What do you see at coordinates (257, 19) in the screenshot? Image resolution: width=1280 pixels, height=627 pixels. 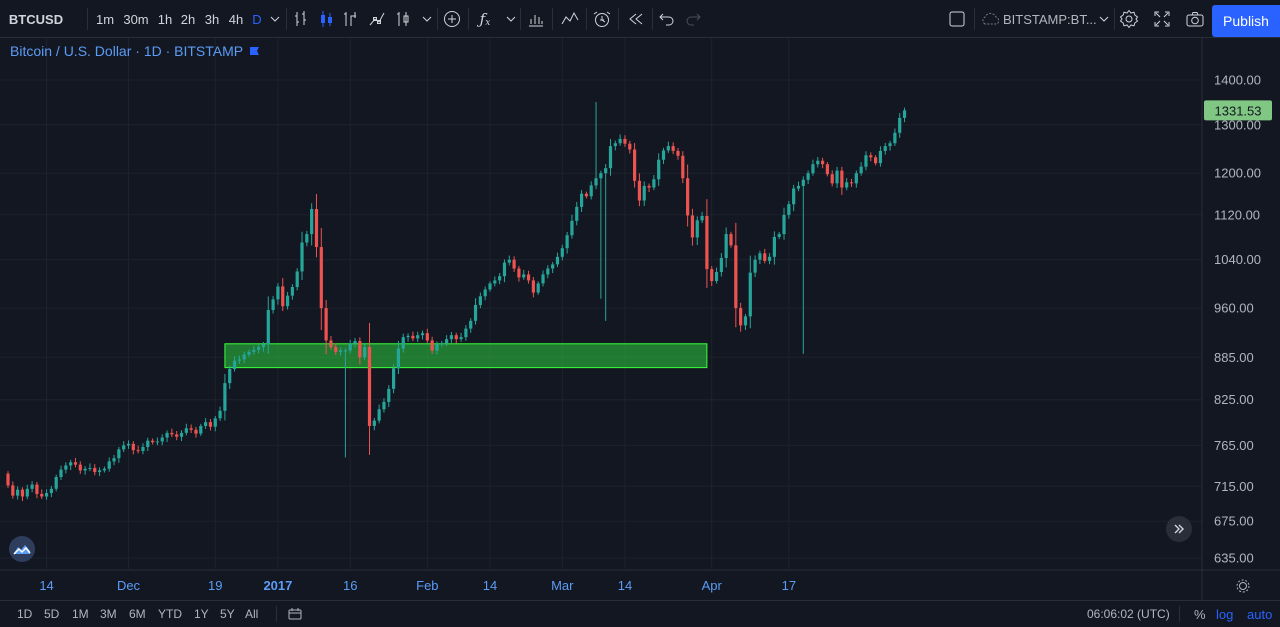 I see `interval-d: D` at bounding box center [257, 19].